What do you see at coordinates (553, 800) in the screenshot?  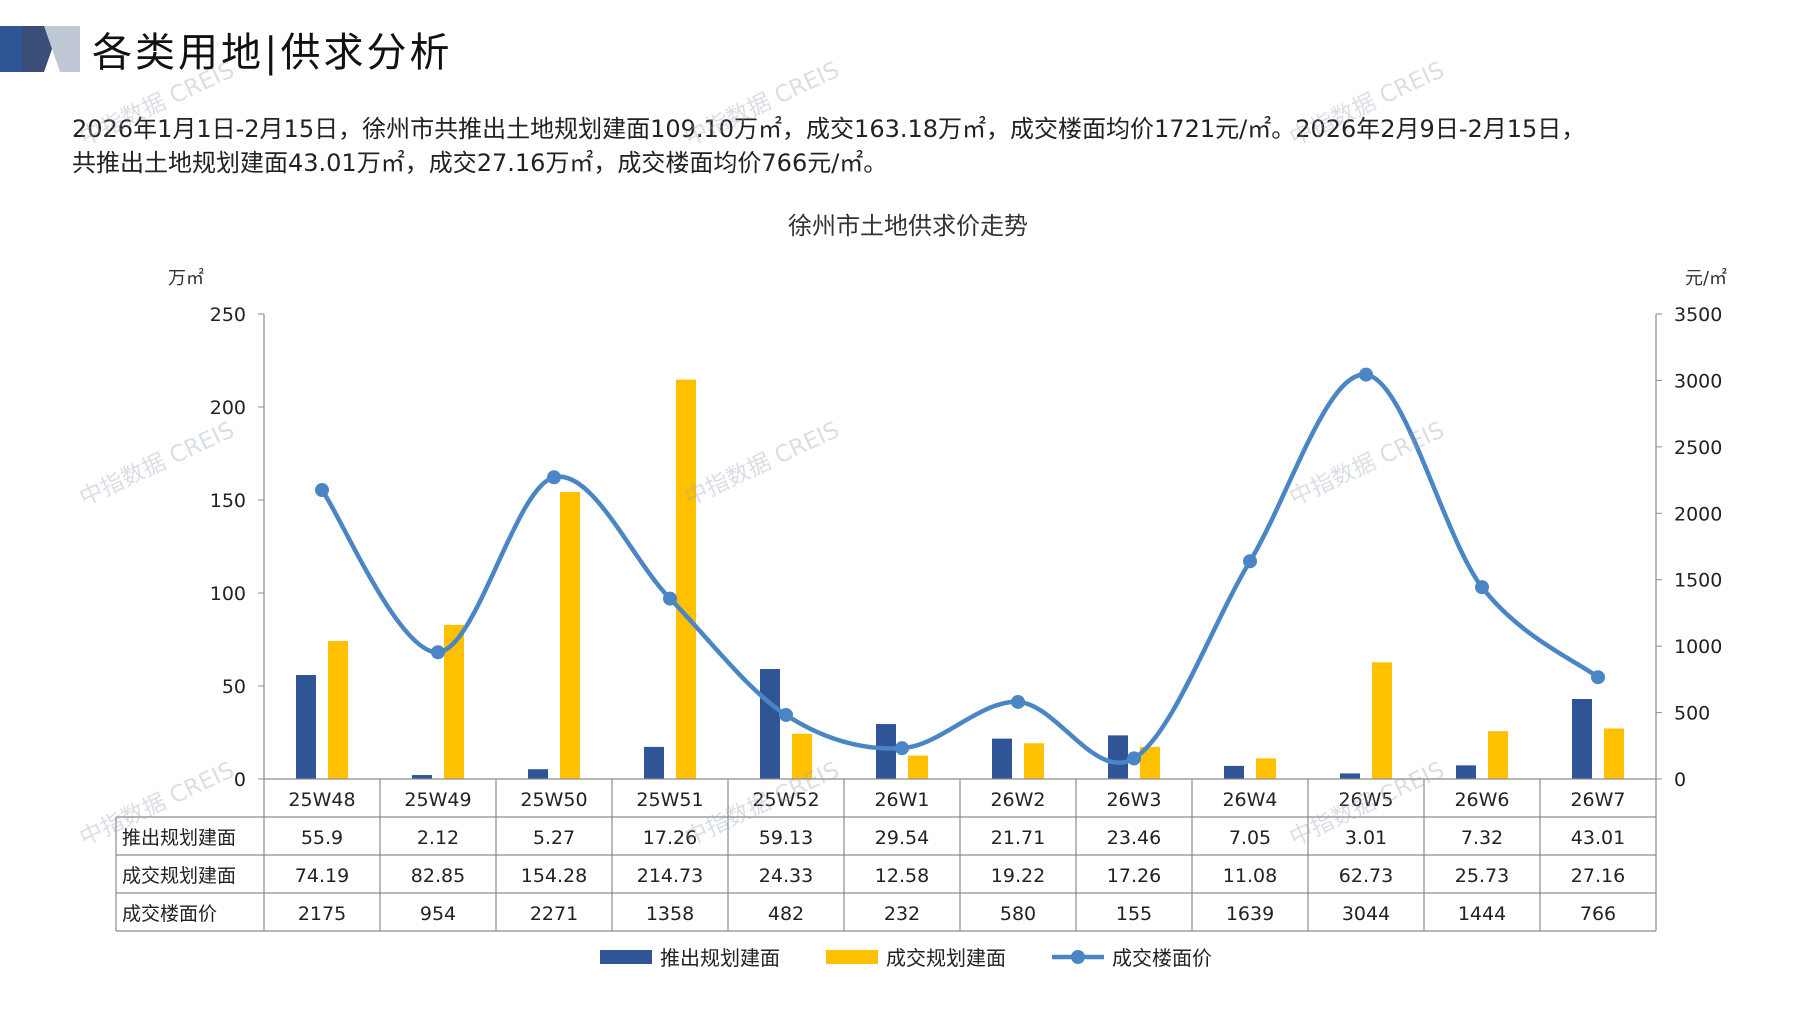 I see `x-category-label: 25W50` at bounding box center [553, 800].